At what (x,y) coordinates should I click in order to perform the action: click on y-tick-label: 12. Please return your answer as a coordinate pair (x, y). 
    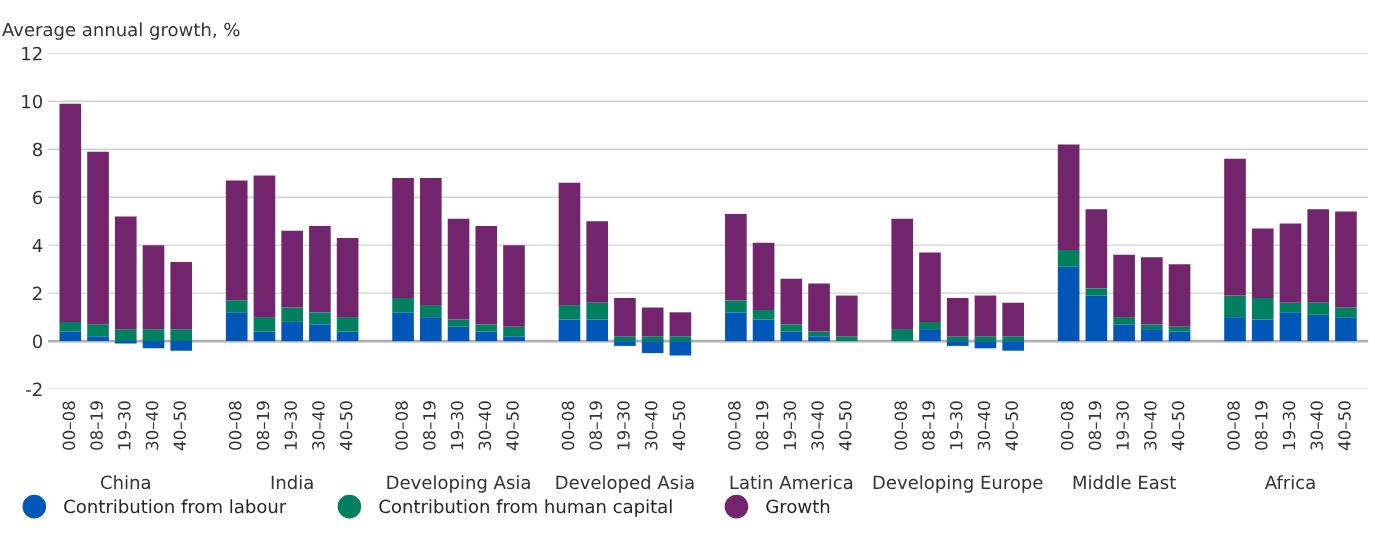
    Looking at the image, I should click on (32, 53).